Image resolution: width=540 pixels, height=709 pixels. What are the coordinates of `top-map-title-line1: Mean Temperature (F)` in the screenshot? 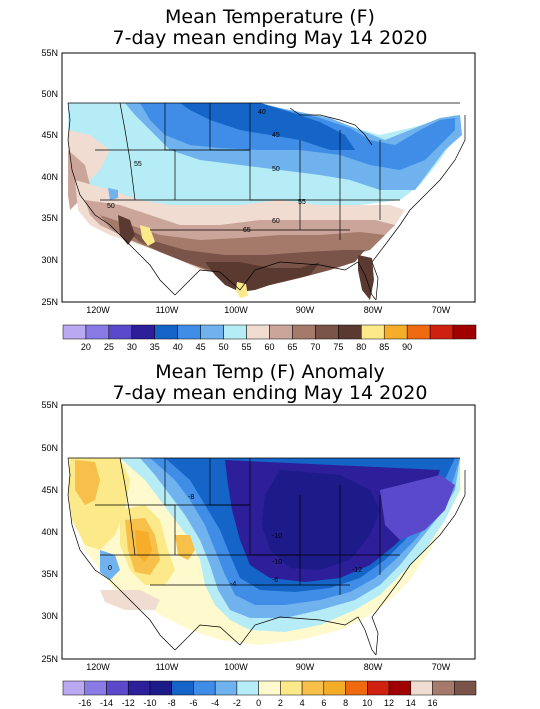 It's located at (270, 17).